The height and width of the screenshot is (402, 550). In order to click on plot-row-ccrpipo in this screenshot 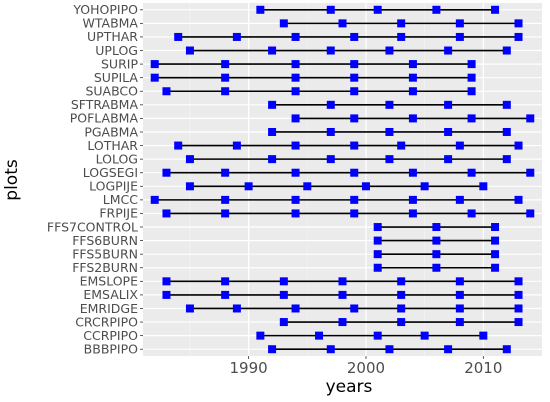, I will do `click(372, 335)`.